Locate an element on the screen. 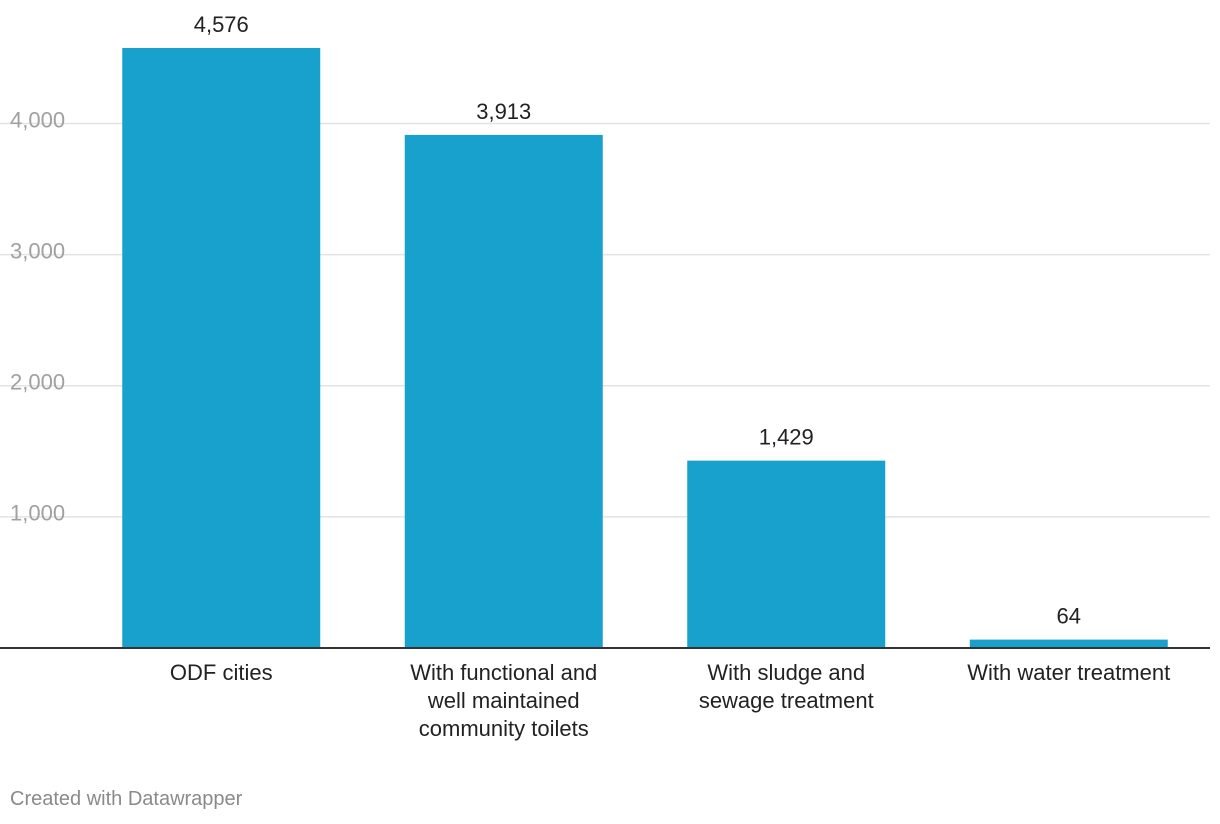  y-tick-label: 3,000 is located at coordinates (37, 250).